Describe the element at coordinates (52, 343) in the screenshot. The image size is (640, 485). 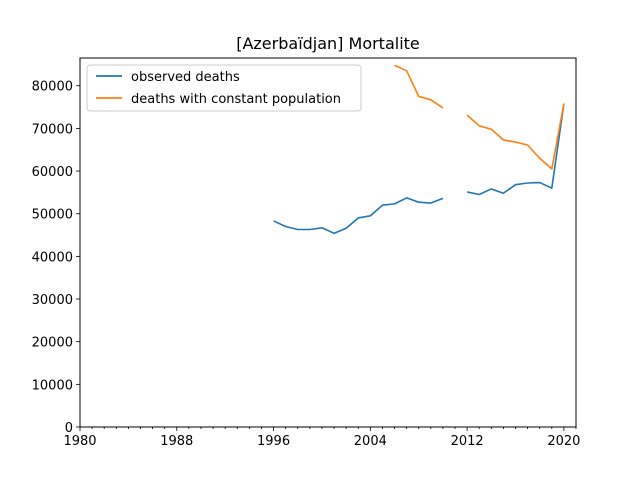
I see `y-tick-label: 20000` at that location.